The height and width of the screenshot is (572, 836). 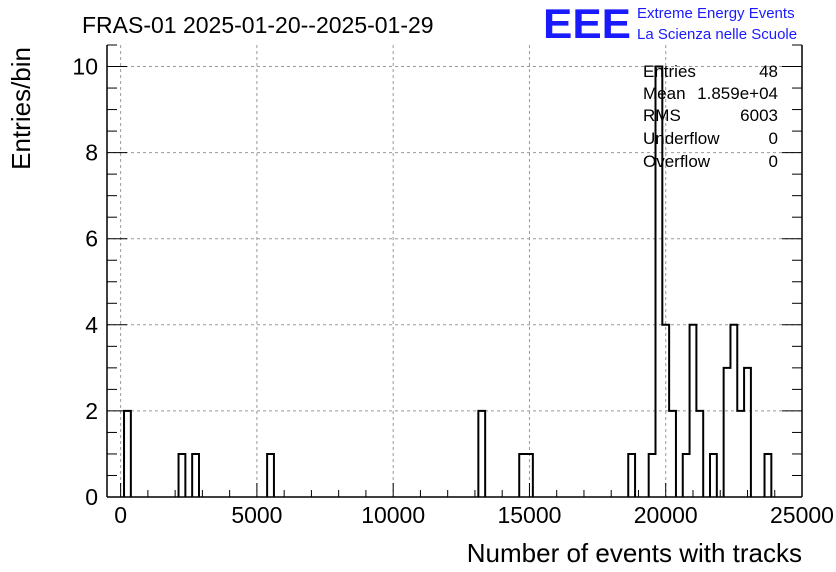 I want to click on x-tick-label: 10000, so click(x=393, y=515).